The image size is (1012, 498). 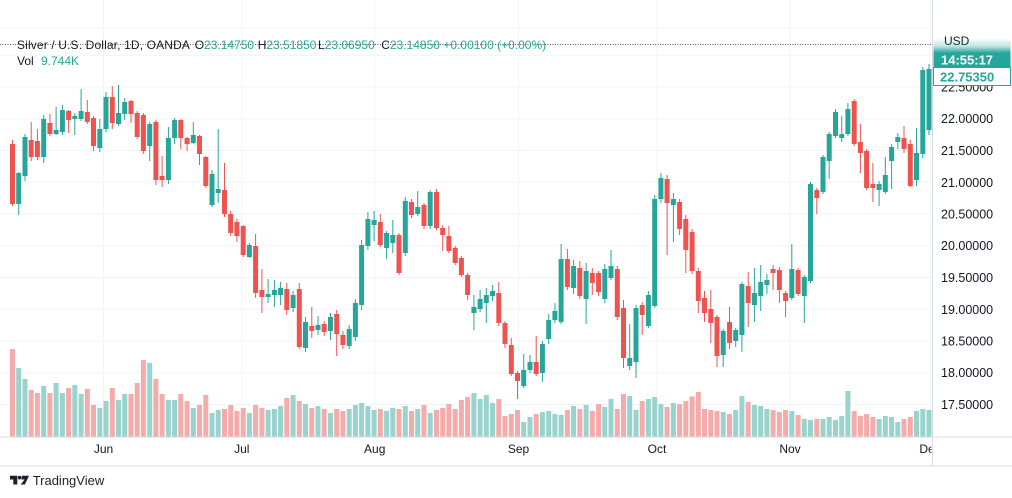 What do you see at coordinates (410, 45) in the screenshot?
I see `svg-text: C23.14850` at bounding box center [410, 45].